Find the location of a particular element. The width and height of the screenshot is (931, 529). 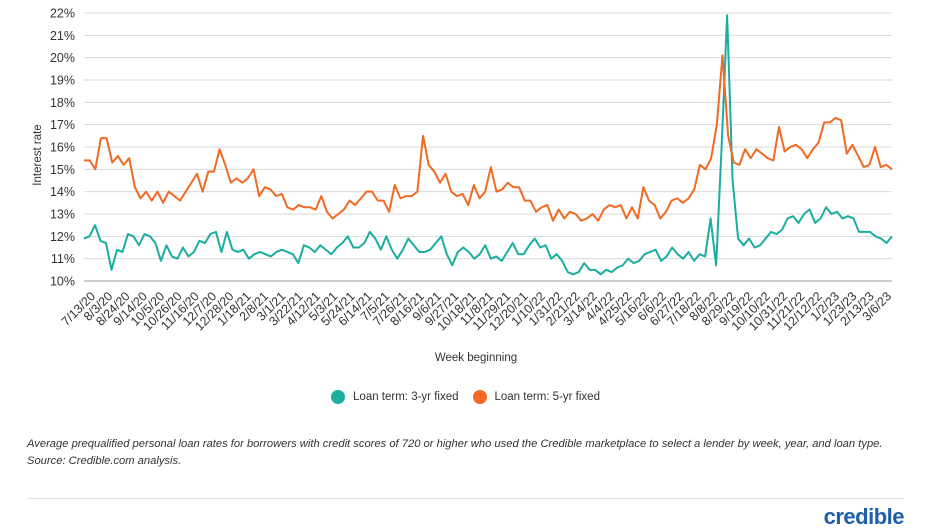

legend-item-3yr: Loan term: 3-yr fixed is located at coordinates (395, 397).